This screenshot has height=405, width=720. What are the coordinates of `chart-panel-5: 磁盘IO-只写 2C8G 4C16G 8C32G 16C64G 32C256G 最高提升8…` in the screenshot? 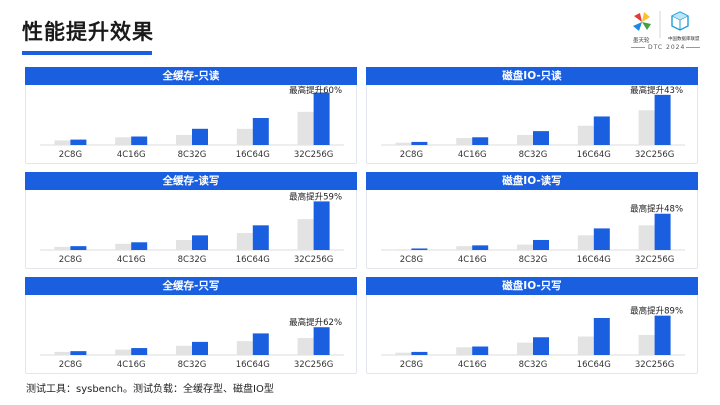 It's located at (532, 325).